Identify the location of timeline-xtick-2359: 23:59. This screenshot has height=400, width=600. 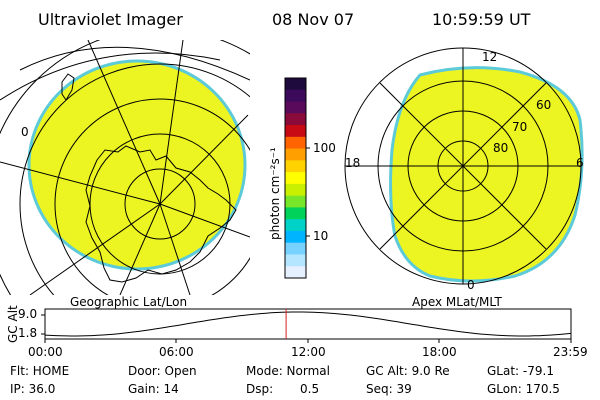
(570, 352).